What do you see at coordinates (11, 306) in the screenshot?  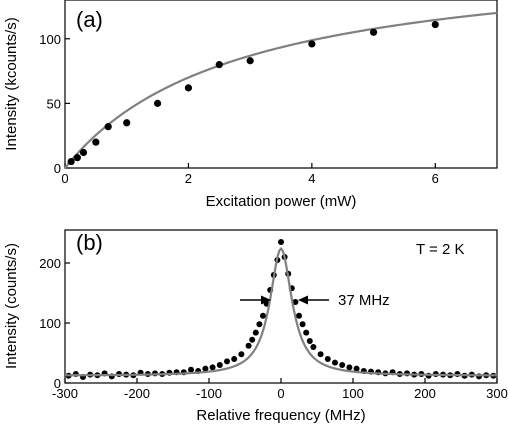 I see `panel-b-y-axis-label: Intensity (counts/s)` at bounding box center [11, 306].